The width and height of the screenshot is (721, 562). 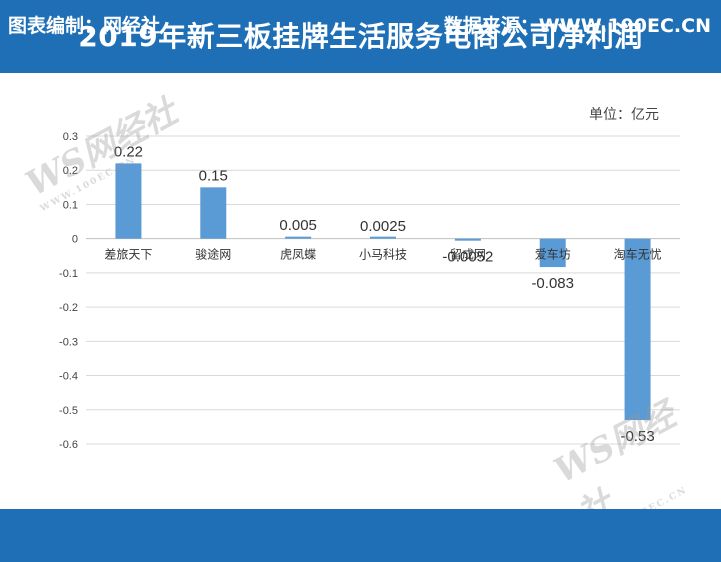 I want to click on x-category-label: 留成网, so click(x=468, y=255).